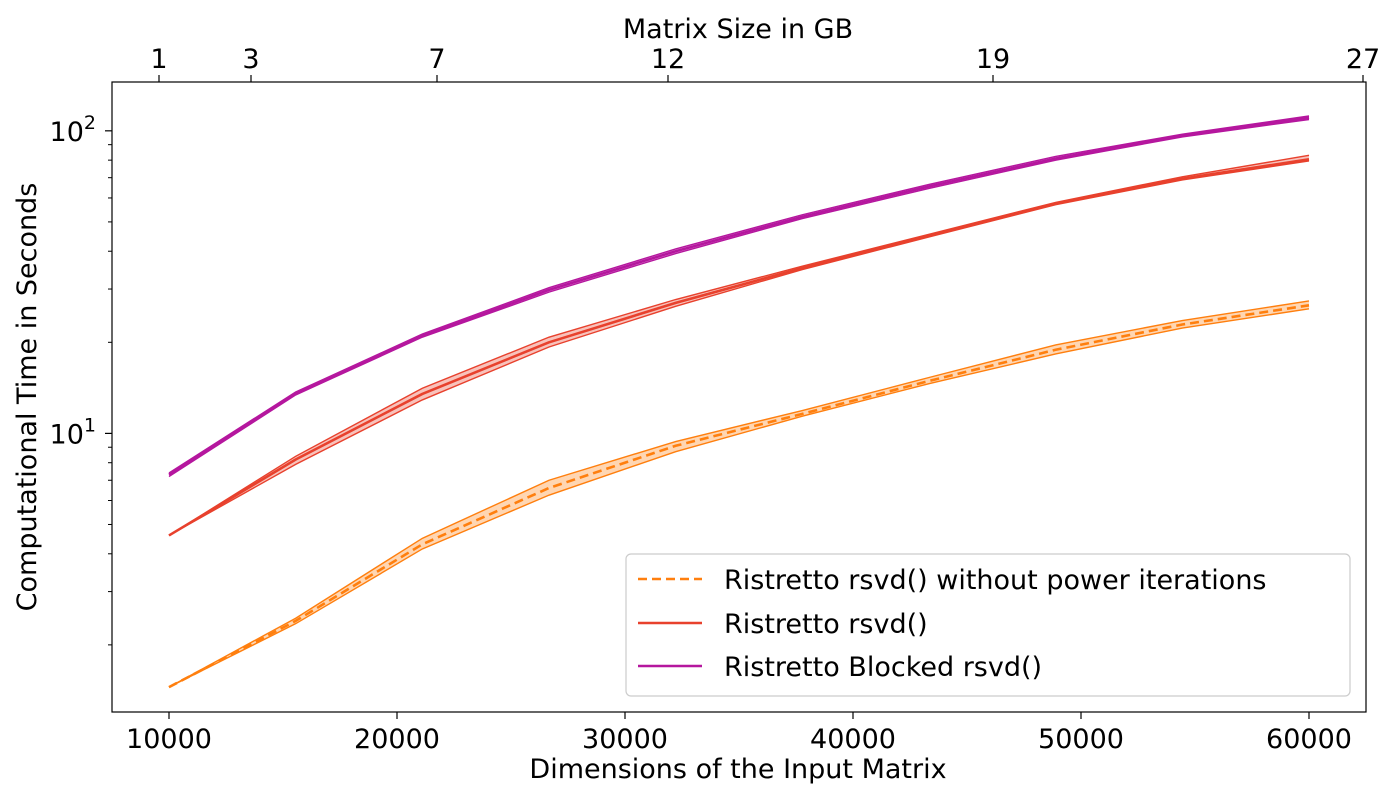 Image resolution: width=1400 pixels, height=800 pixels. What do you see at coordinates (765, 63) in the screenshot?
I see `top-x-axis: 1 3 7 12 19 27` at bounding box center [765, 63].